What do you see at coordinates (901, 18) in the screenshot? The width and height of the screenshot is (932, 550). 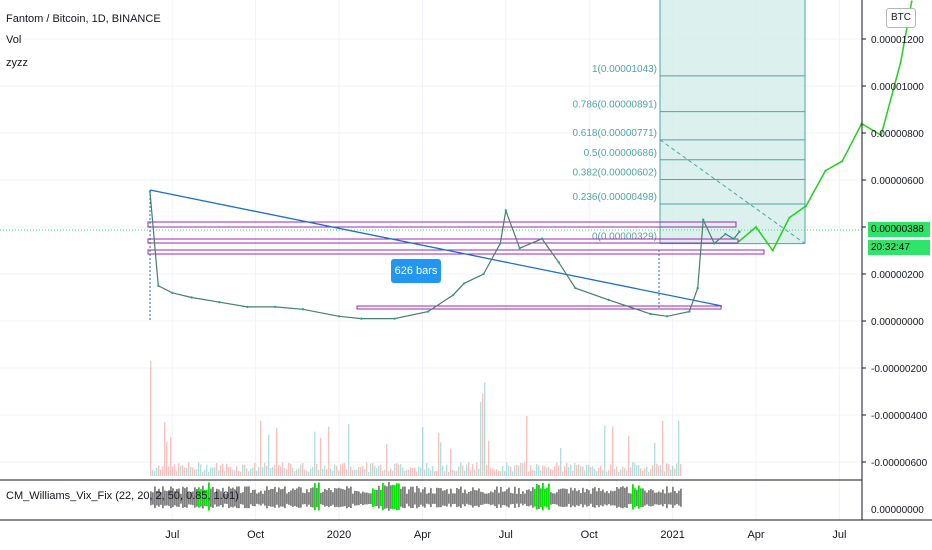 I see `currency-button: BTC` at bounding box center [901, 18].